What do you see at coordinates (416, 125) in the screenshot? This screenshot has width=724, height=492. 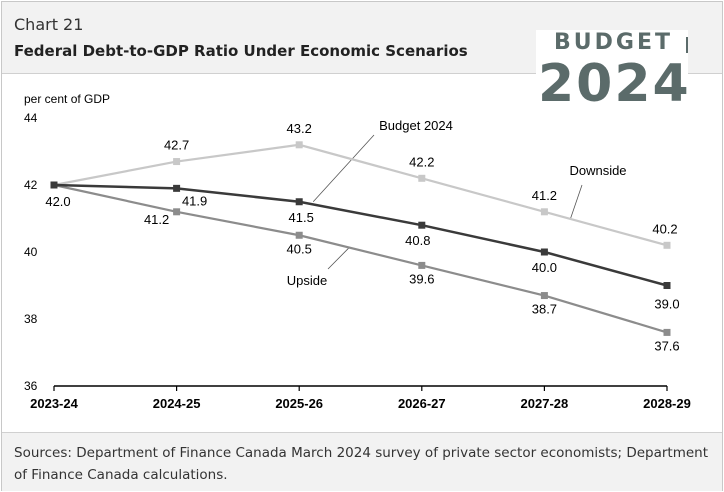 I see `budget-2024-annotation: Budget 2024` at bounding box center [416, 125].